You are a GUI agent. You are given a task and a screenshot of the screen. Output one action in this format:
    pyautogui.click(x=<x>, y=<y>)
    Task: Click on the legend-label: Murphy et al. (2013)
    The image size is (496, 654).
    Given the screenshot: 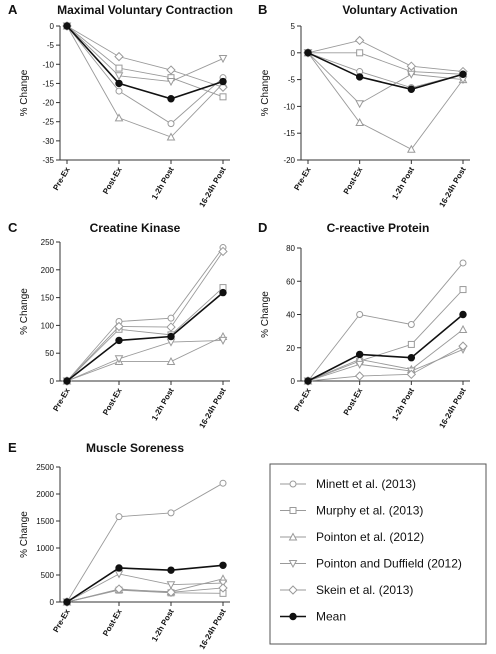 What is the action you would take?
    pyautogui.click(x=369, y=511)
    